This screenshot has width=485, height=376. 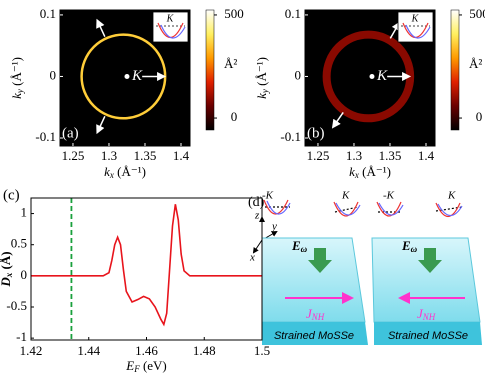 What do you see at coordinates (24, 212) in the screenshot?
I see `y-tick-label: 1` at bounding box center [24, 212].